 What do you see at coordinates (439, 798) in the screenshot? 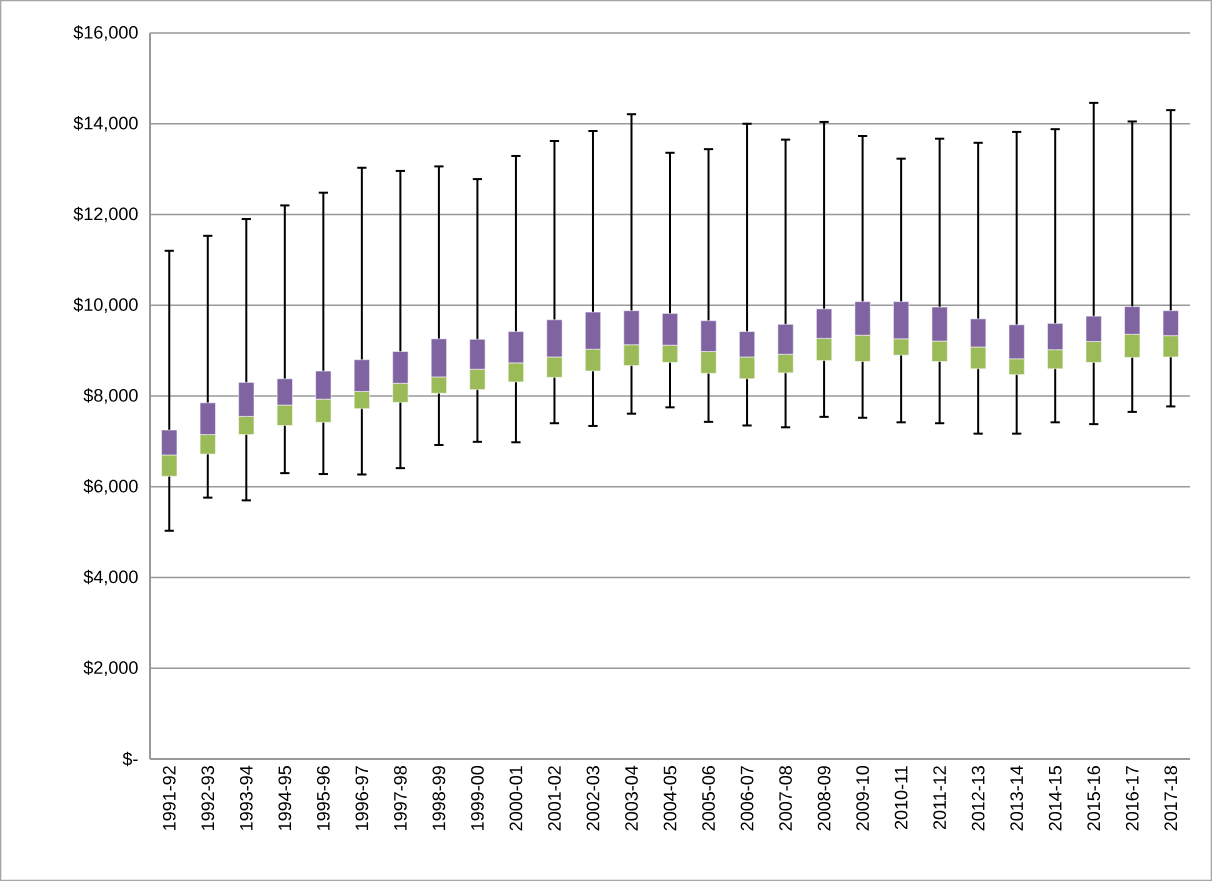
I see `x-tick-label: 1998-99` at bounding box center [439, 798].